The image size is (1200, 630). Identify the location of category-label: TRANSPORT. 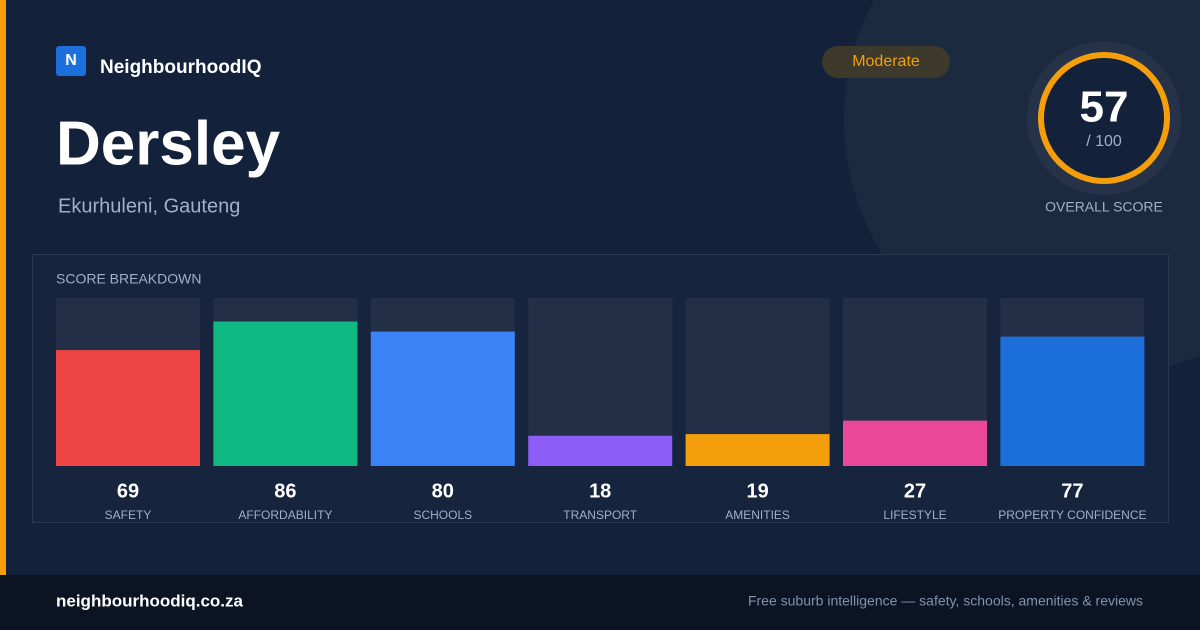
(600, 515).